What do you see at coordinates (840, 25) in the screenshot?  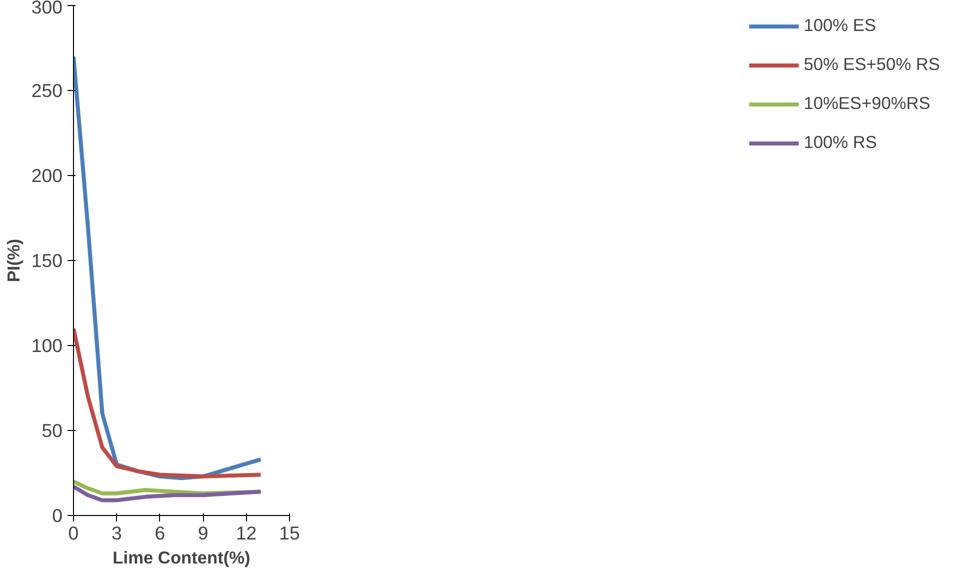 I see `legend-label: 100% ES` at bounding box center [840, 25].